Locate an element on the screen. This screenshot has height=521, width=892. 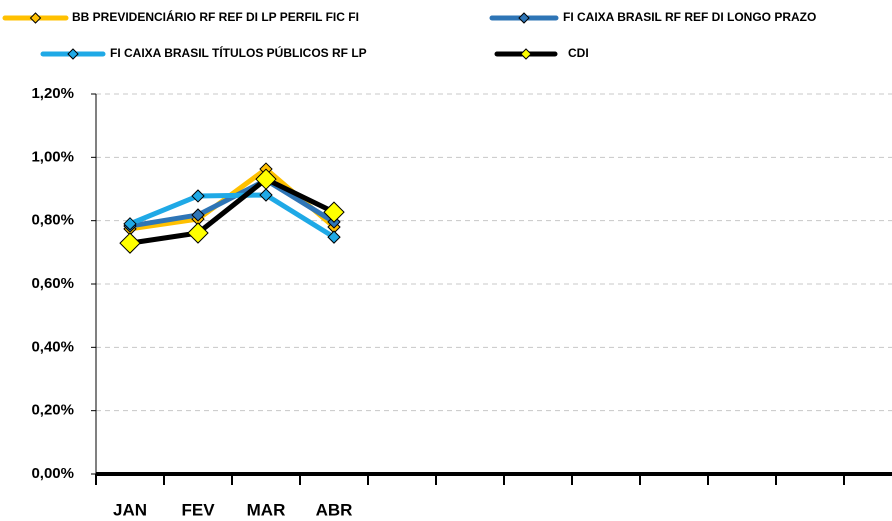
legend-label: FI CAIXA BRASIL TÍTULOS PÚBLICOS RF LP is located at coordinates (238, 52).